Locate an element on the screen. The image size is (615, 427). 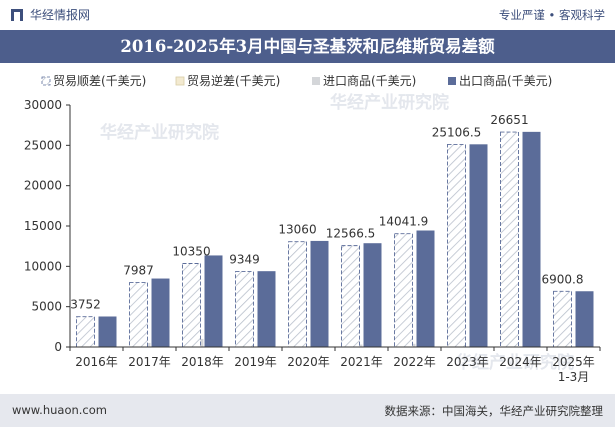
x-tick-label: 2024年 is located at coordinates (520, 362).